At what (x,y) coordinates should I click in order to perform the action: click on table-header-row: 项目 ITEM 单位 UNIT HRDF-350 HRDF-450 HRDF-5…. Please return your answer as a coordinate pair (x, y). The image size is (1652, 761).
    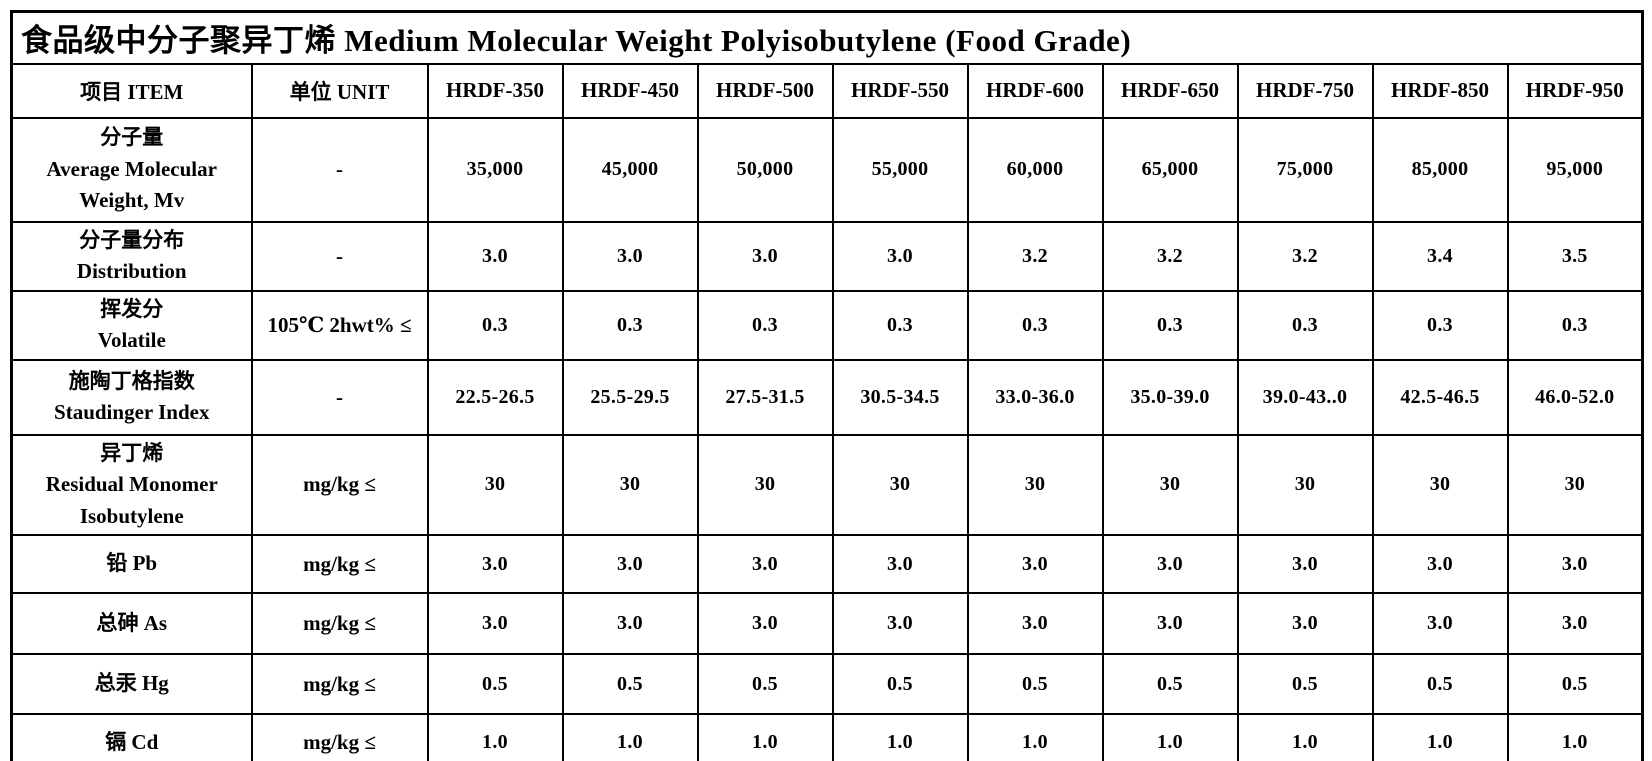
    Looking at the image, I should click on (827, 90).